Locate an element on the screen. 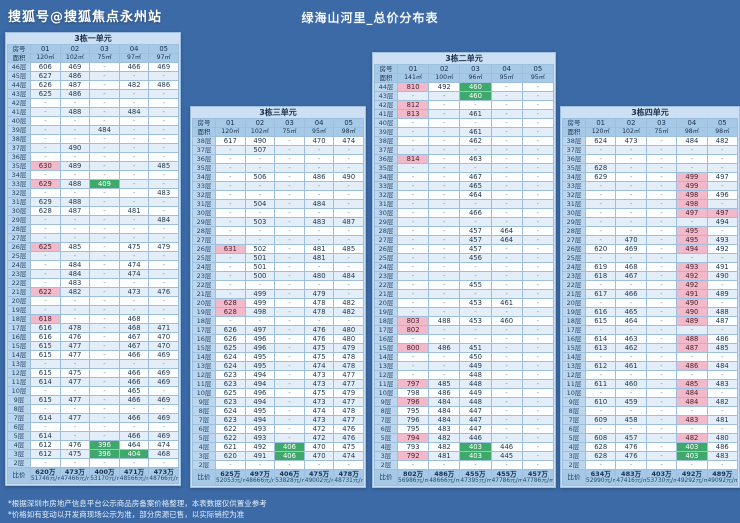  floor-label: 8层 is located at coordinates (204, 411).